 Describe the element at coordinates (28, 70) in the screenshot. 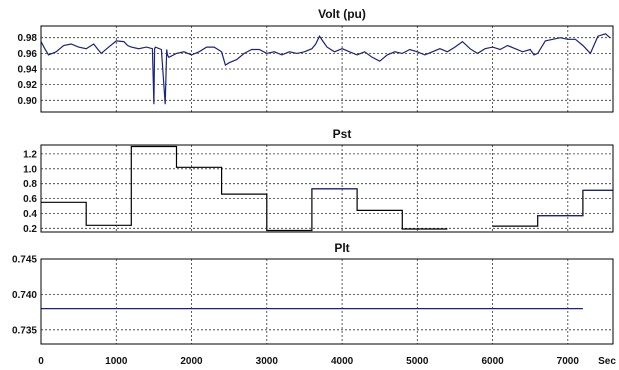

I see `volt-y-tick-label: 0.94` at that location.